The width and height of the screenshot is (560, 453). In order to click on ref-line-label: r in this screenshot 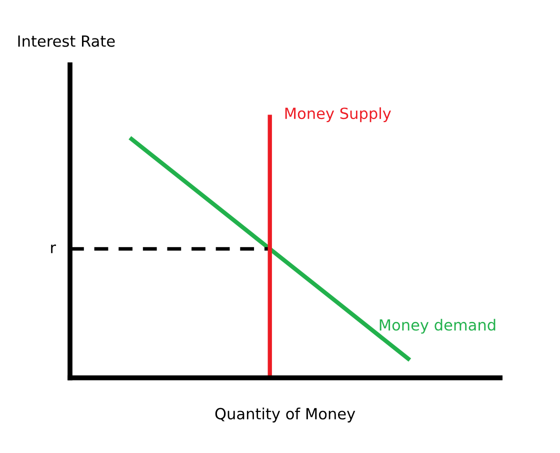, I will do `click(53, 249)`.